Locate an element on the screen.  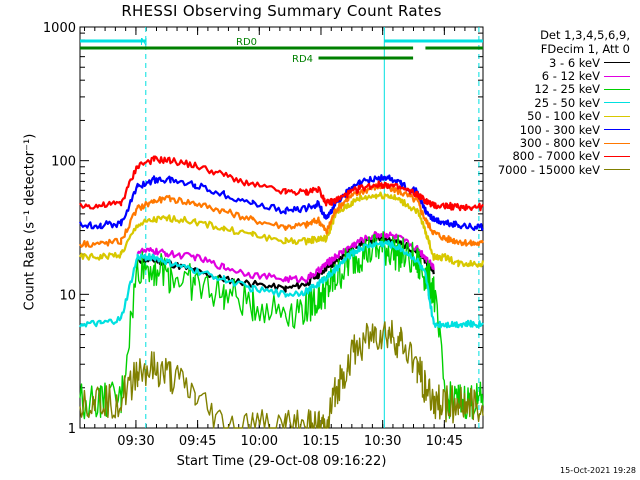
y-tick-label: 10 is located at coordinates (67, 295).